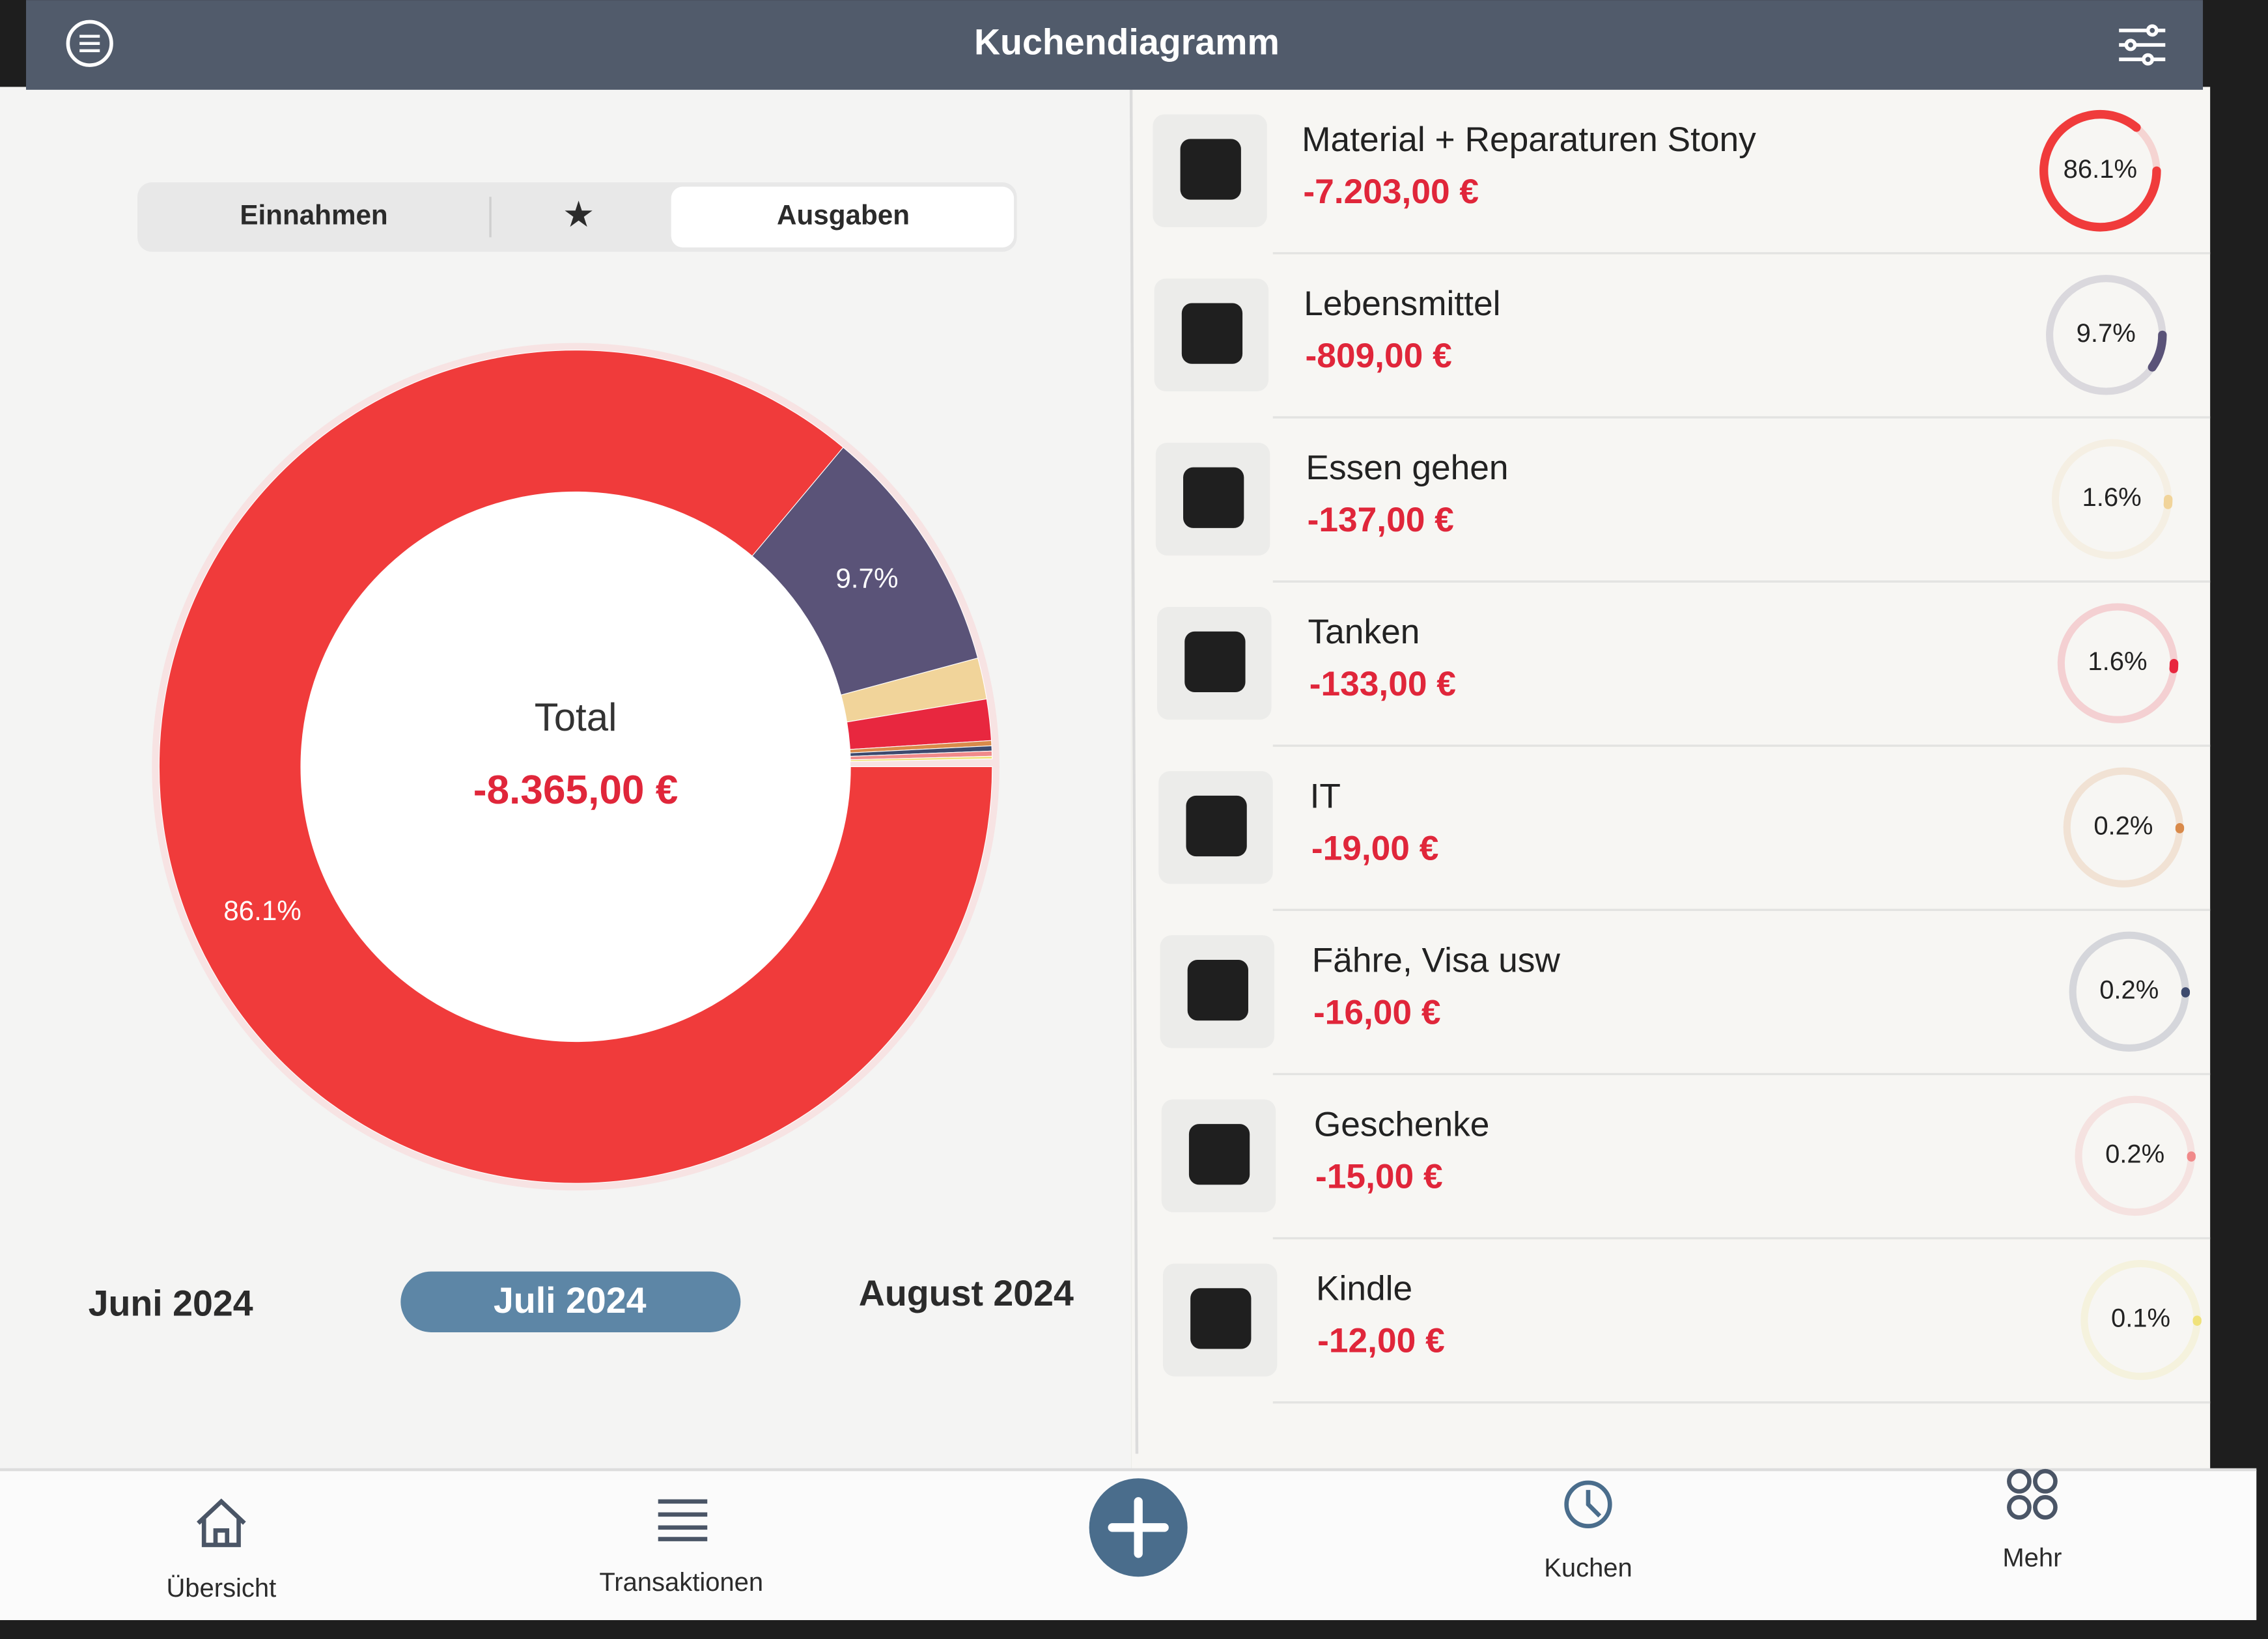 This screenshot has width=2268, height=1639. Describe the element at coordinates (1382, 684) in the screenshot. I see `category-amount: -133,00 €` at that location.